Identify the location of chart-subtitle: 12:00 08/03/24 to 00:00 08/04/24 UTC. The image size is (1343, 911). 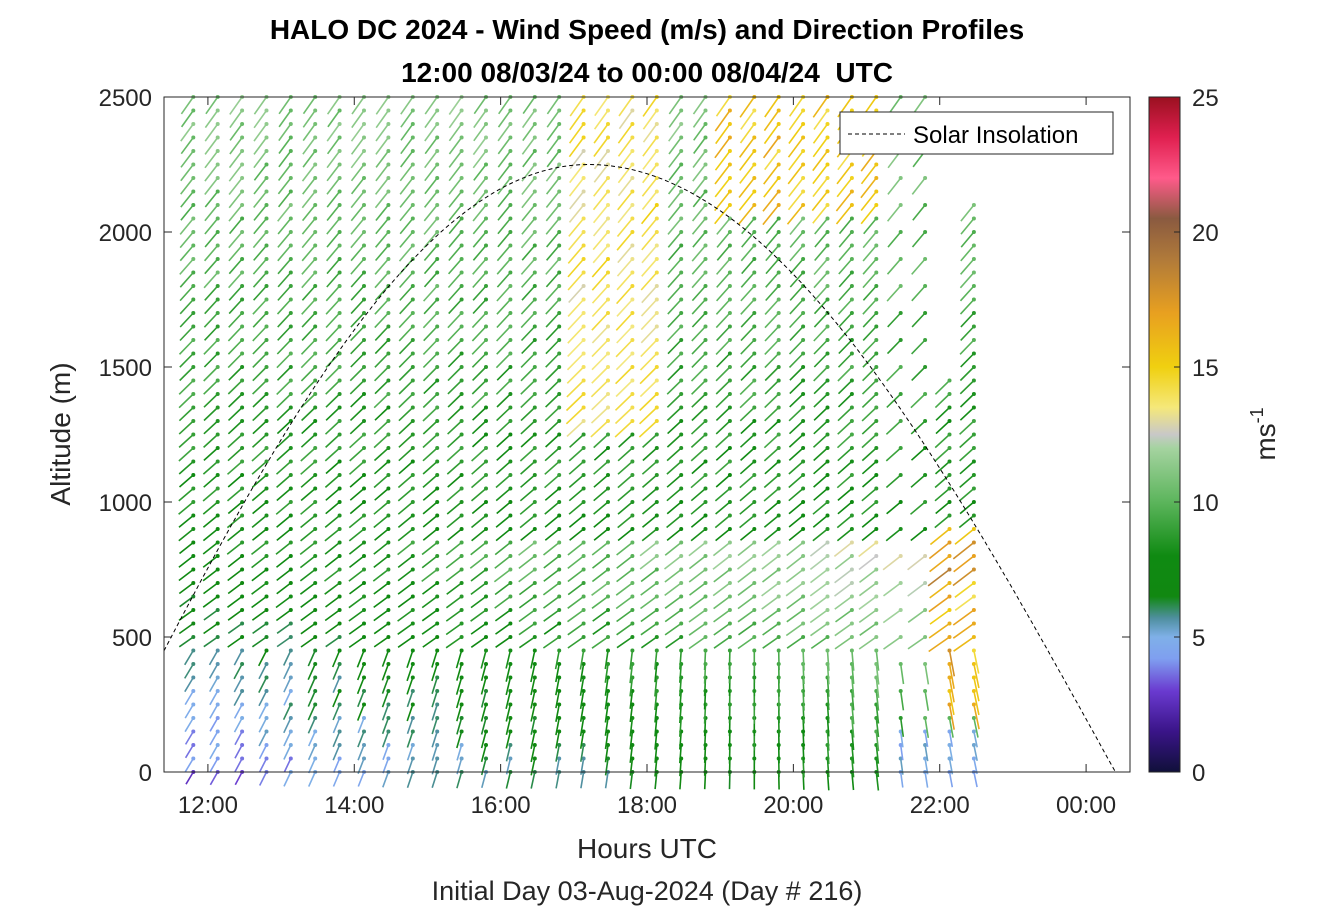
(647, 72).